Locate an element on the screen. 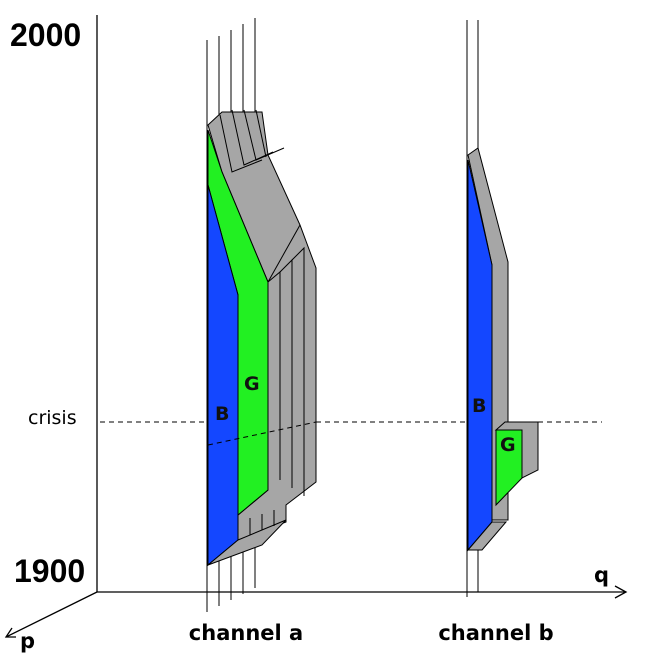 This screenshot has width=654, height=654. p-arrow is located at coordinates (10, 632).